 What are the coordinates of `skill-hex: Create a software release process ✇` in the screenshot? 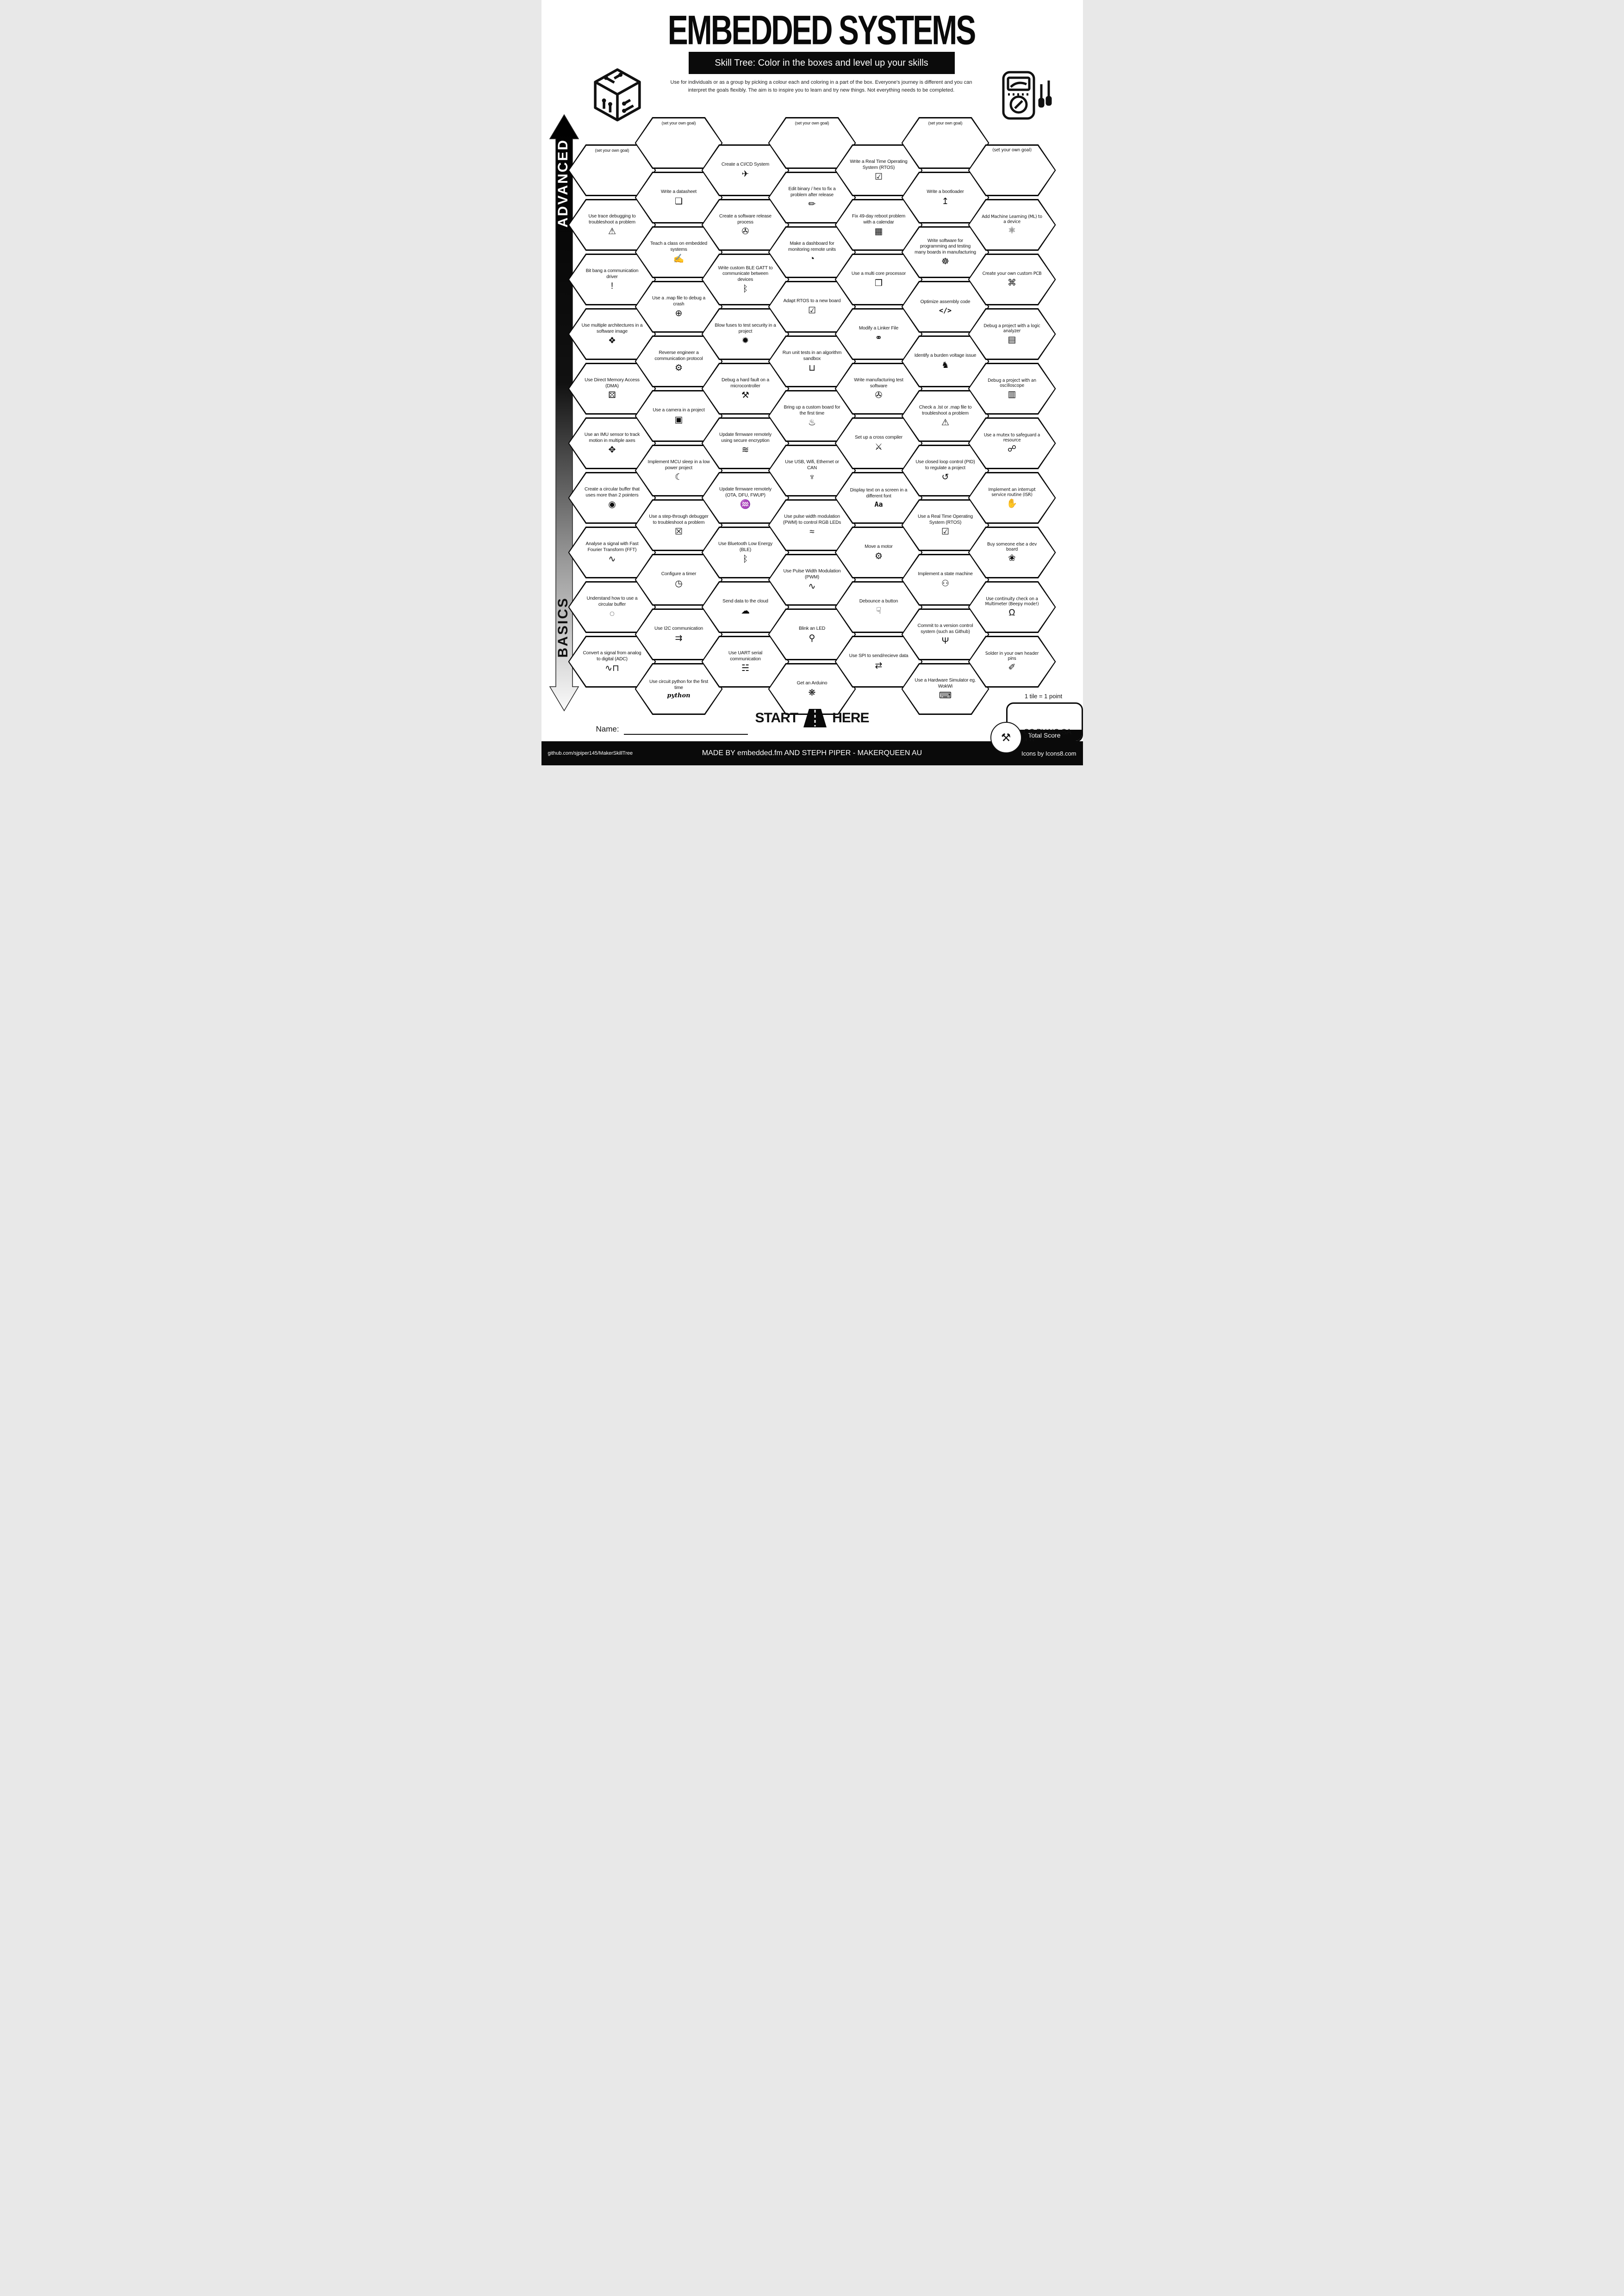 It's located at (745, 225).